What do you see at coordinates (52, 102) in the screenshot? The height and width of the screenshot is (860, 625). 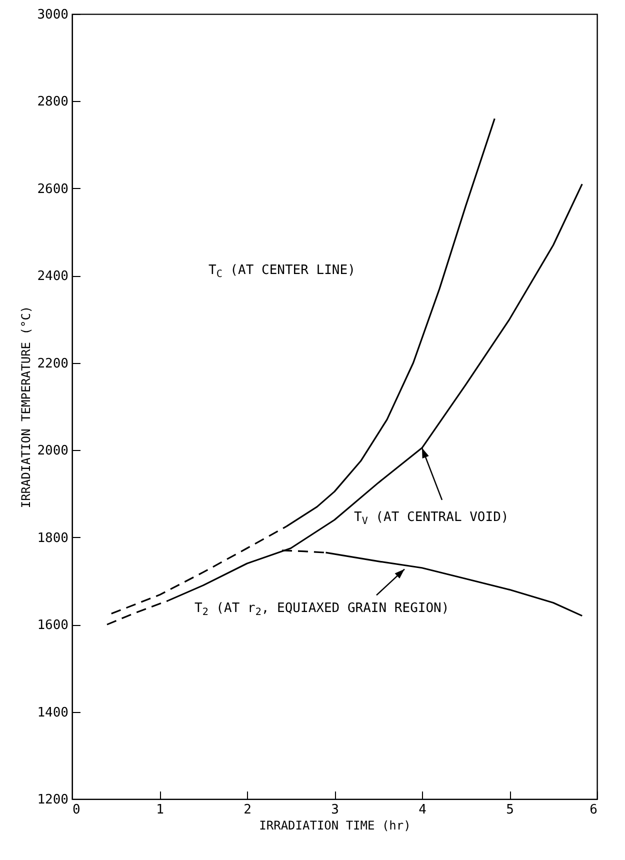 I see `y-tick-label: 2800` at bounding box center [52, 102].